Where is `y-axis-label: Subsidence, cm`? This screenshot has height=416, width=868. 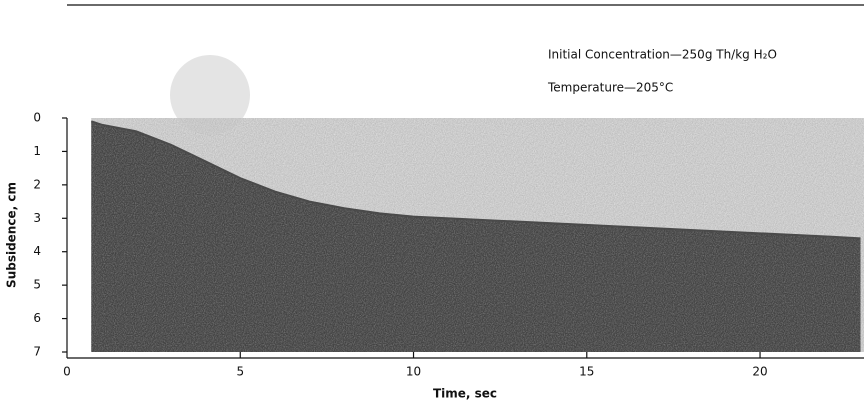 y-axis-label: Subsidence, cm is located at coordinates (12, 235).